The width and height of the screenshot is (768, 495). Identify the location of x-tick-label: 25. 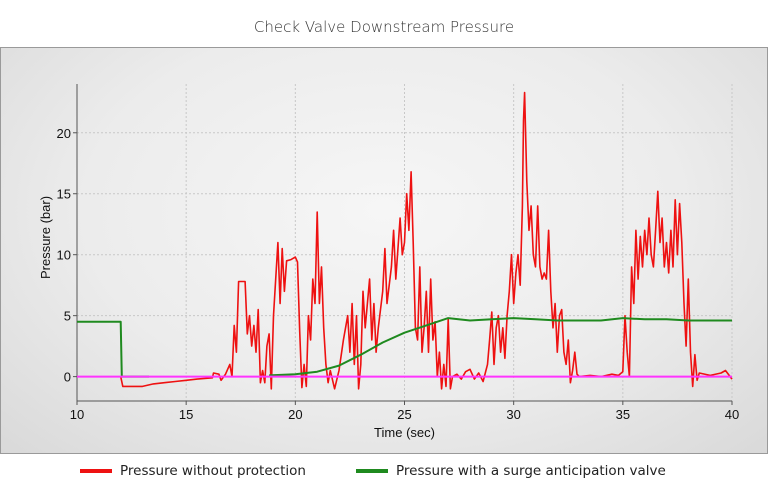
(404, 414).